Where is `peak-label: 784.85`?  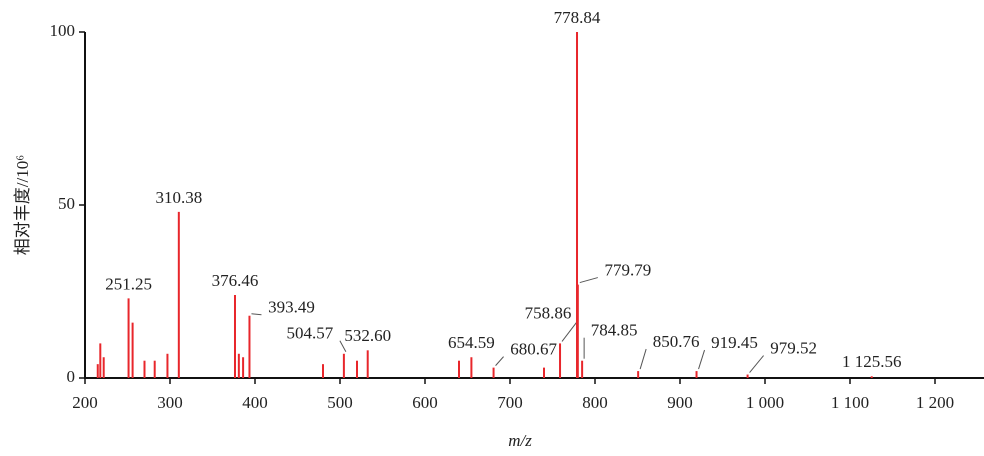
peak-label: 784.85 is located at coordinates (614, 330).